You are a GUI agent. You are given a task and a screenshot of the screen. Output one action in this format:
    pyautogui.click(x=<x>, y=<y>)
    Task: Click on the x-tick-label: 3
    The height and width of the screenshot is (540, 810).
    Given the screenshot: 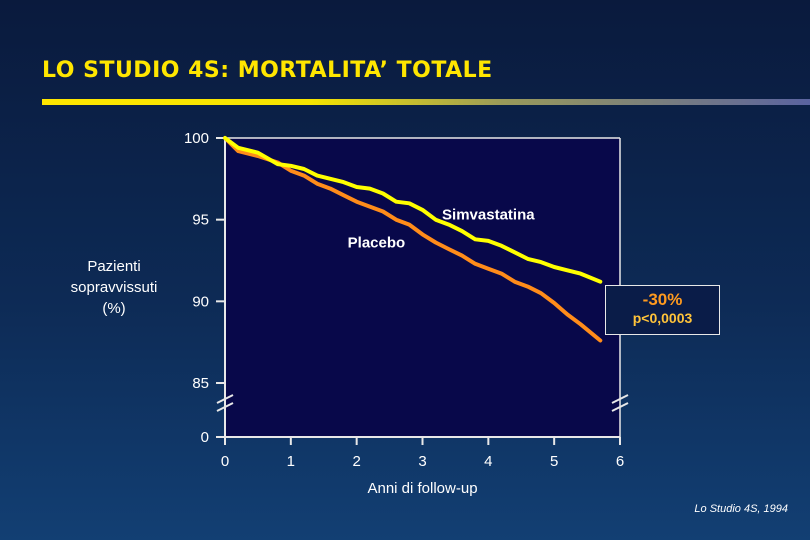 What is the action you would take?
    pyautogui.click(x=422, y=461)
    